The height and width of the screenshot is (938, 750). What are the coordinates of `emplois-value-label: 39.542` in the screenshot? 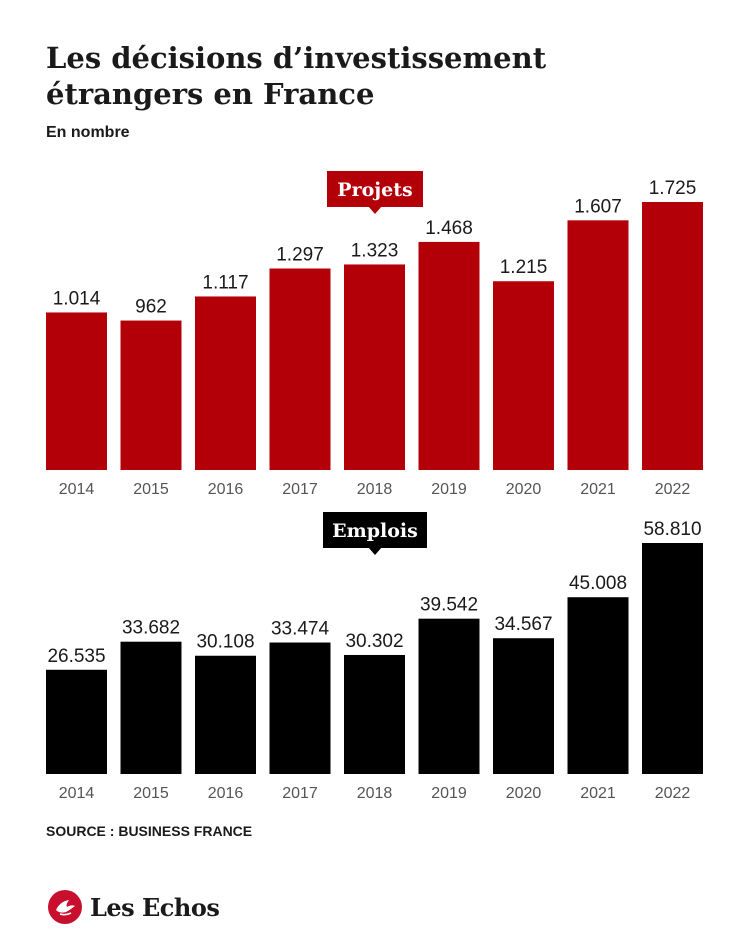 It's located at (449, 605).